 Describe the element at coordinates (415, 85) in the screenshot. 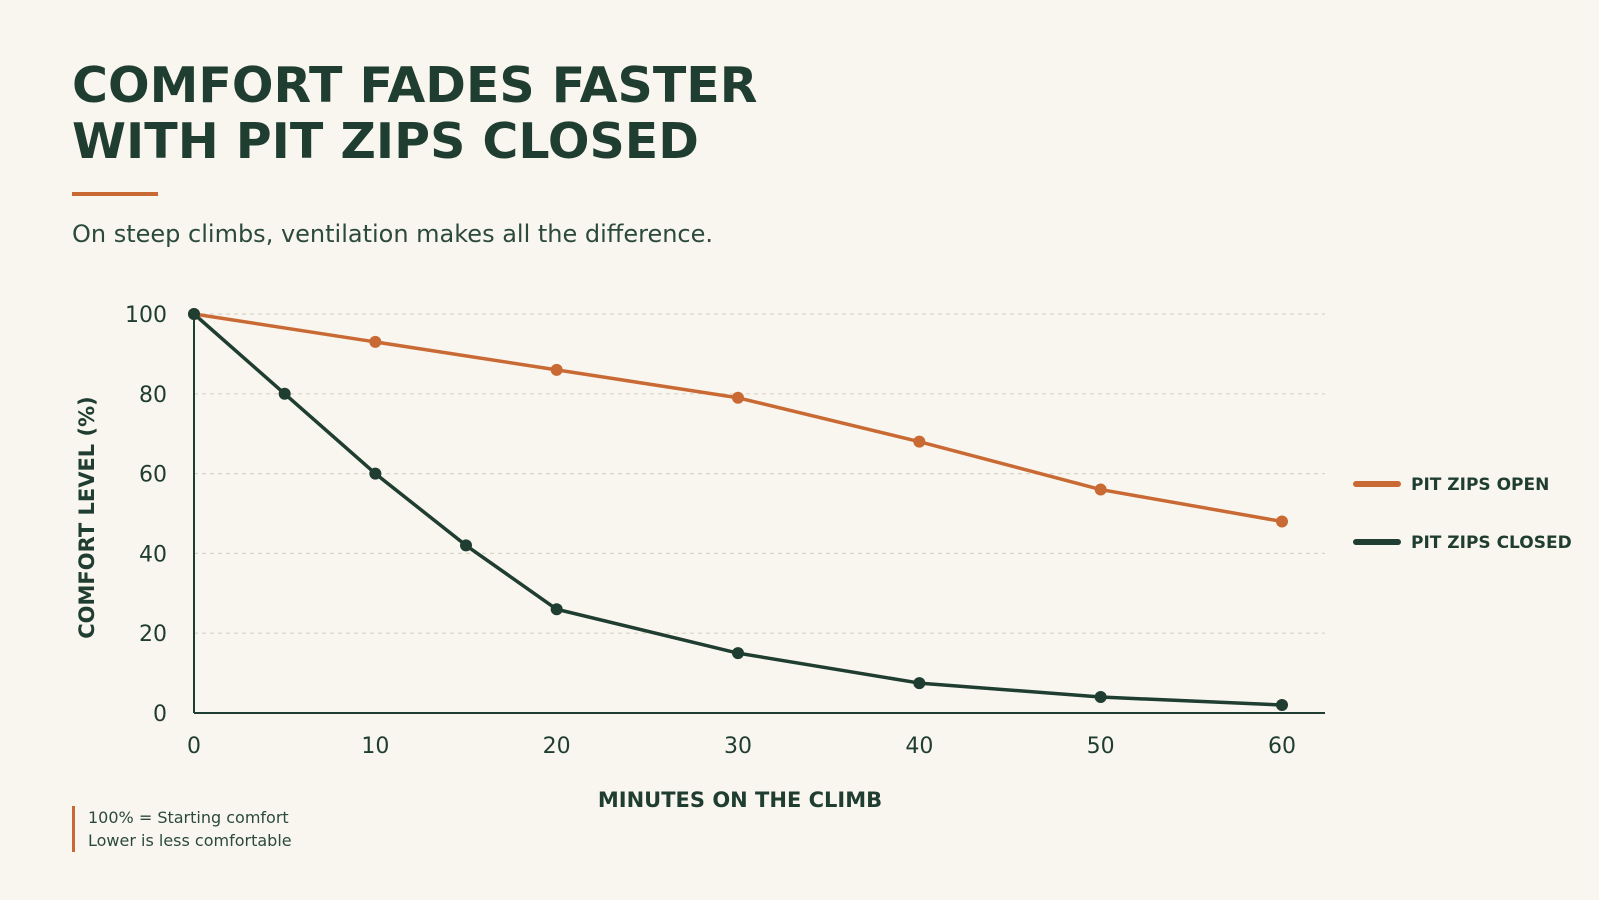

I see `chart-title-line-1: COMFORT FADES FASTER` at that location.